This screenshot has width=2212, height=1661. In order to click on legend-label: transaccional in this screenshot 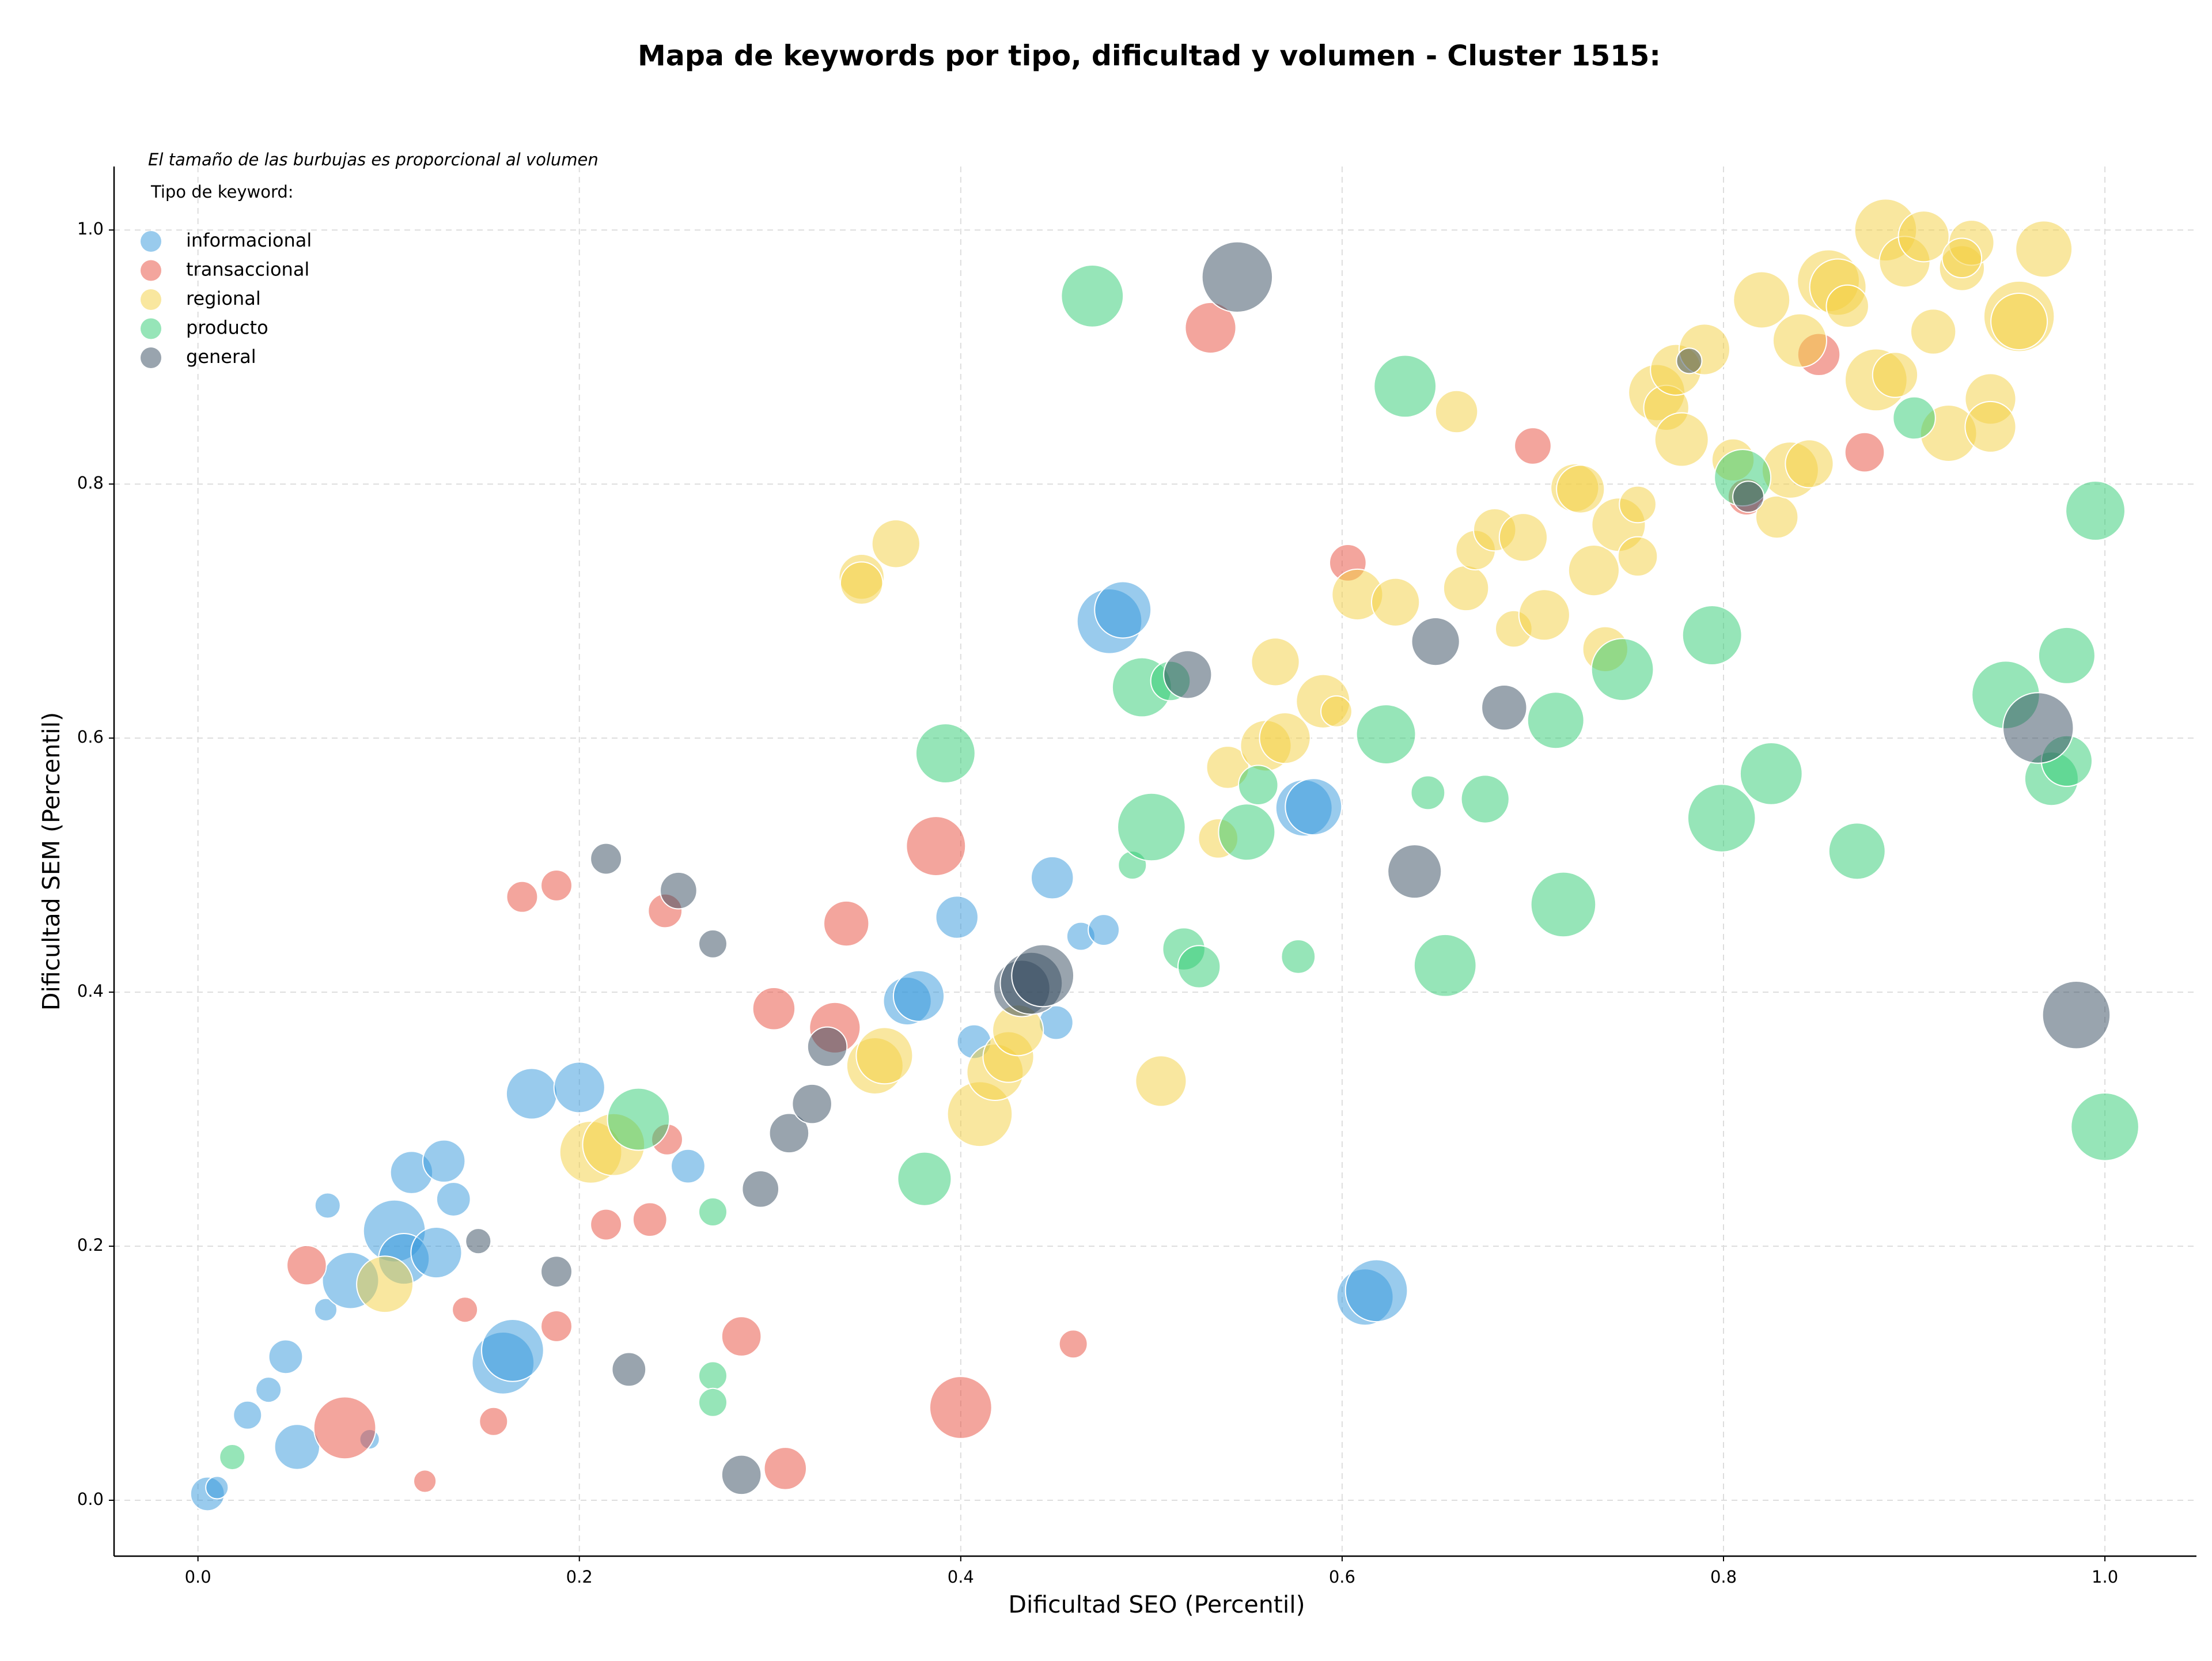, I will do `click(247, 270)`.